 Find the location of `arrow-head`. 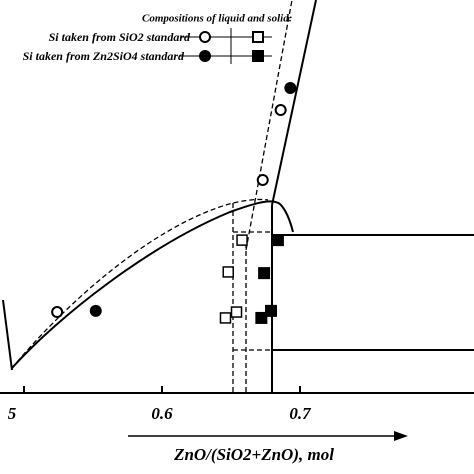

arrow-head is located at coordinates (401, 436).